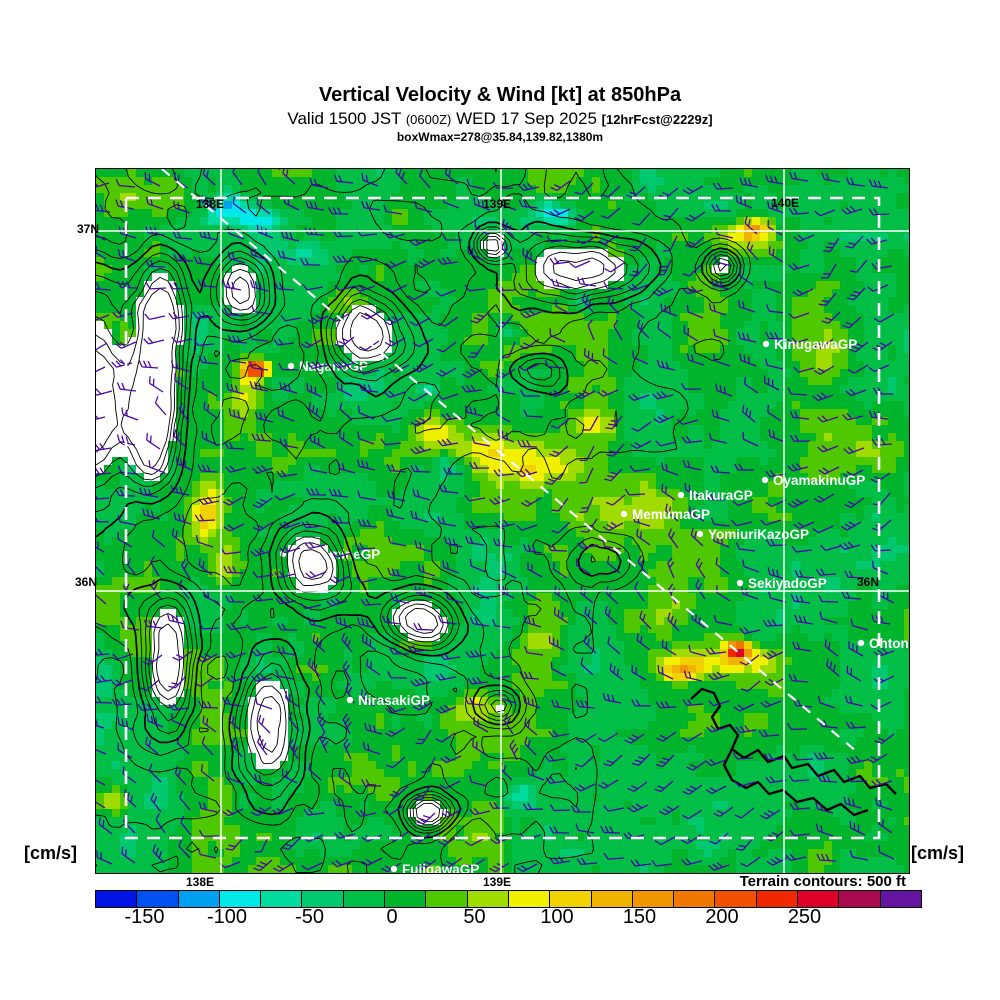  Describe the element at coordinates (557, 917) in the screenshot. I see `colorbar-tick-label: 100` at that location.